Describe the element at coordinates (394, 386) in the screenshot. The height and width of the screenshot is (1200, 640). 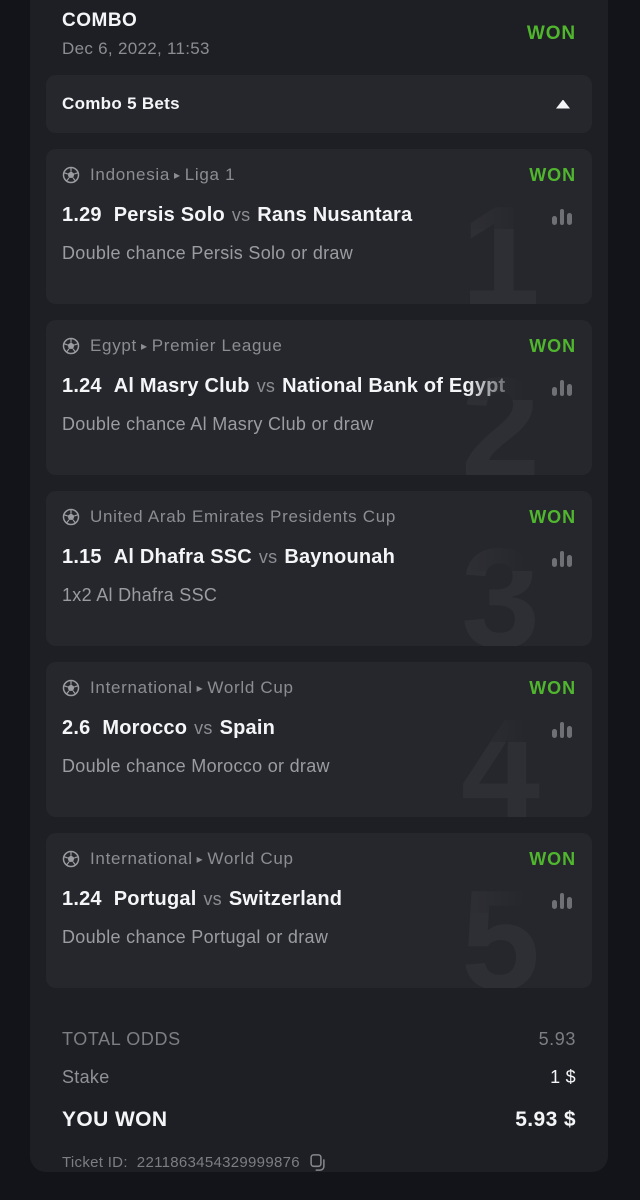
I see `away-team: National Bank of Egypt` at that location.